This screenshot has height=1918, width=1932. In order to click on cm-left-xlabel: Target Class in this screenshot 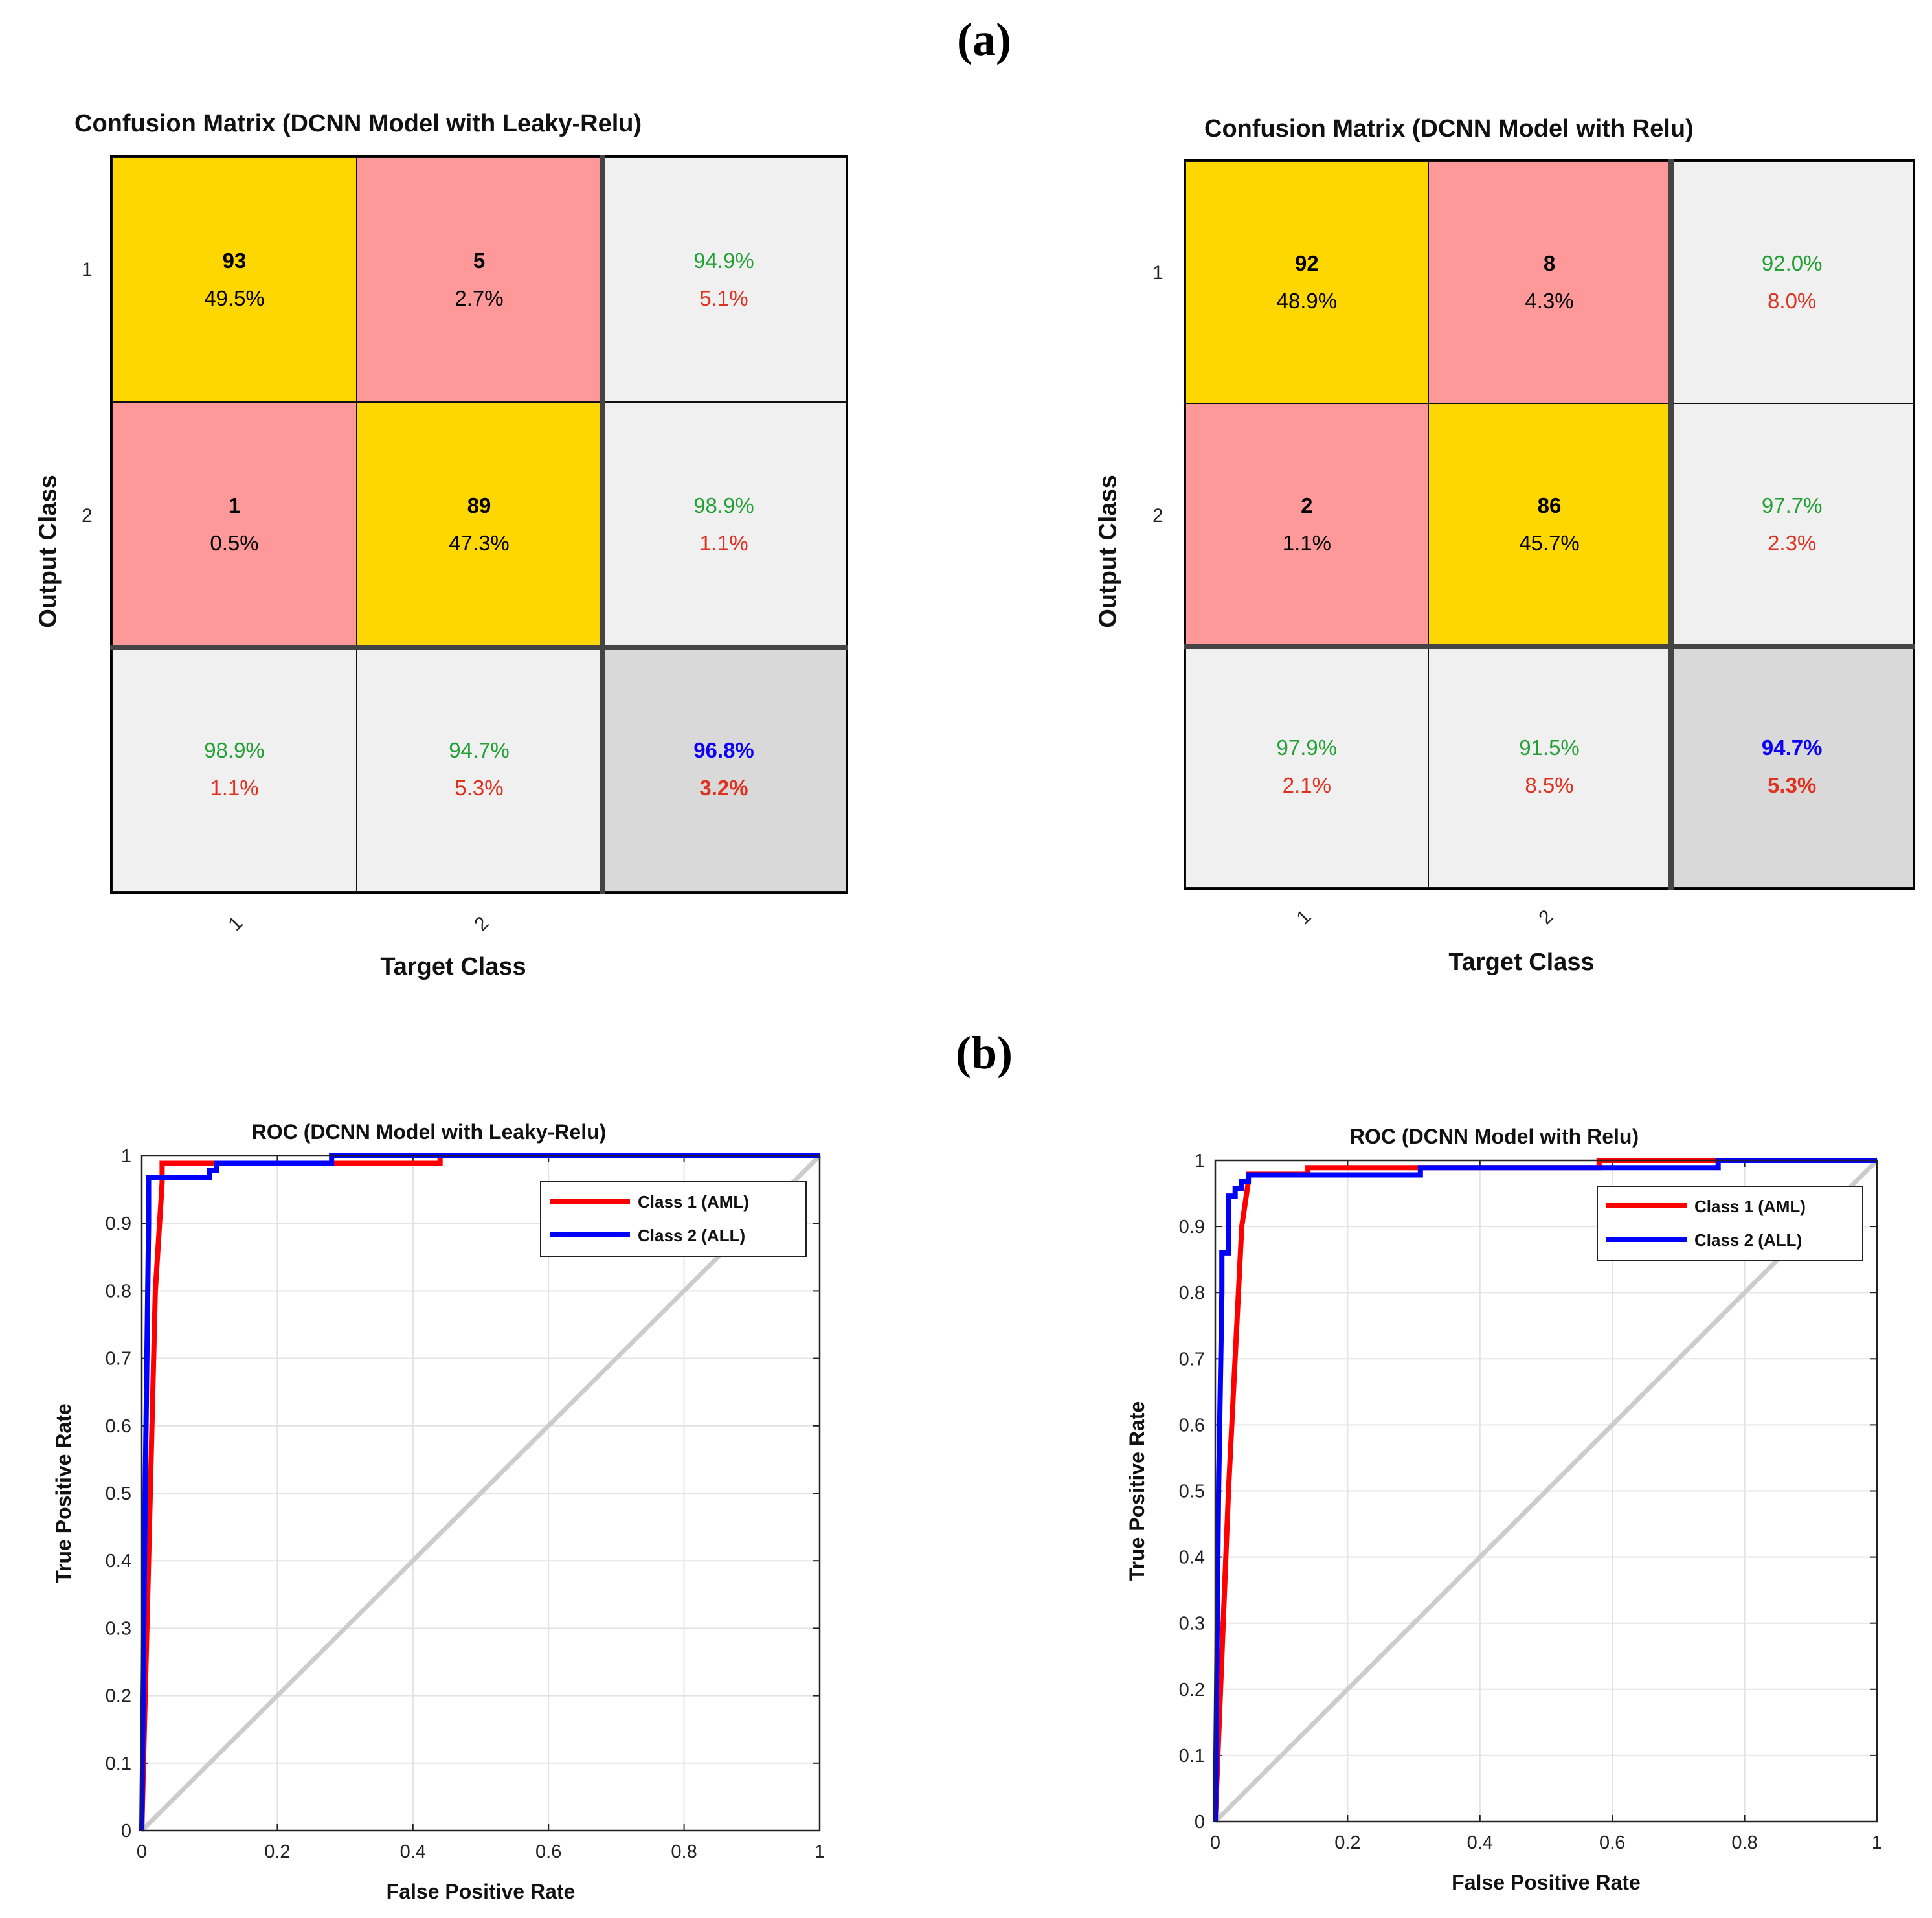, I will do `click(453, 967)`.